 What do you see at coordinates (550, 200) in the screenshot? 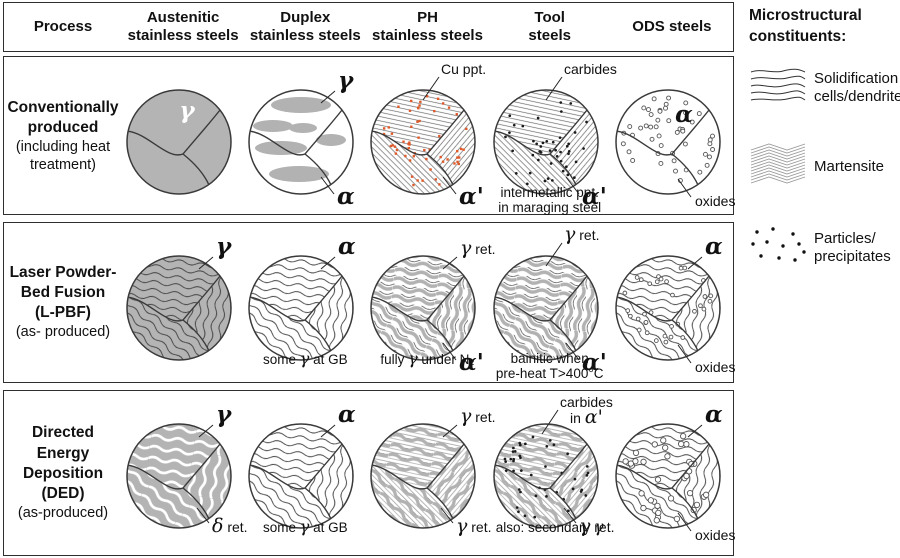
I see `cell-caption: intermetallic ppt. in maraging steel` at bounding box center [550, 200].